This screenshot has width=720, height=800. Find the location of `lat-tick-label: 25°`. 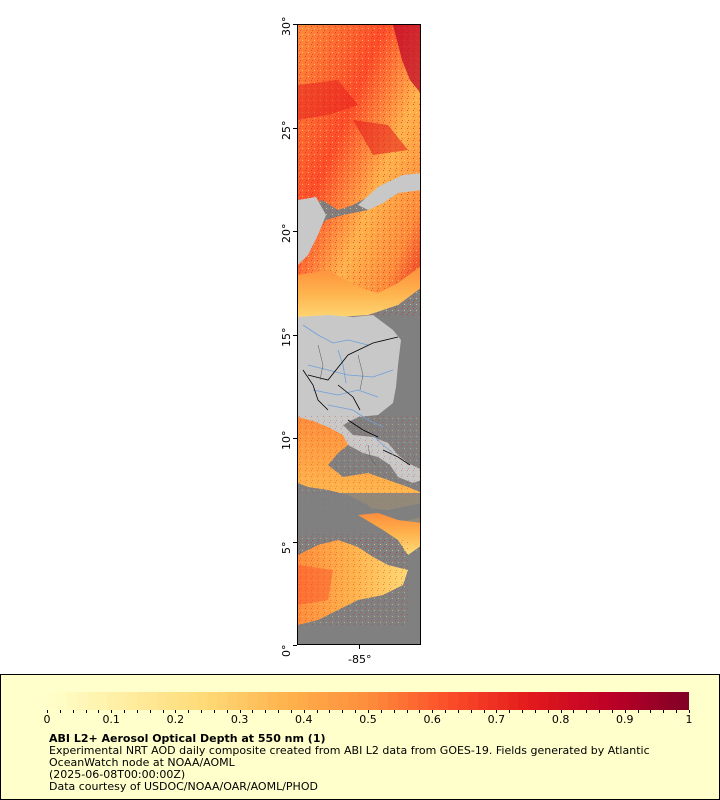

lat-tick-label: 25° is located at coordinates (286, 130).